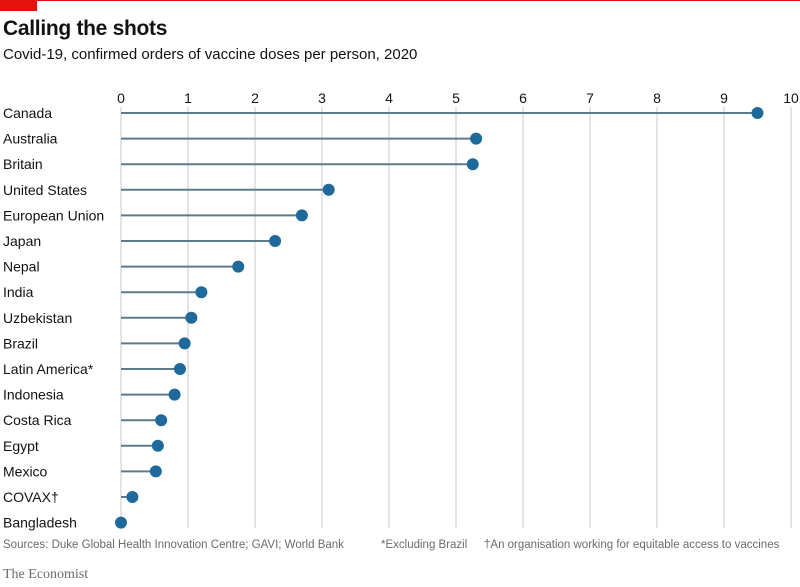  Describe the element at coordinates (23, 164) in the screenshot. I see `category-label: Britain` at that location.